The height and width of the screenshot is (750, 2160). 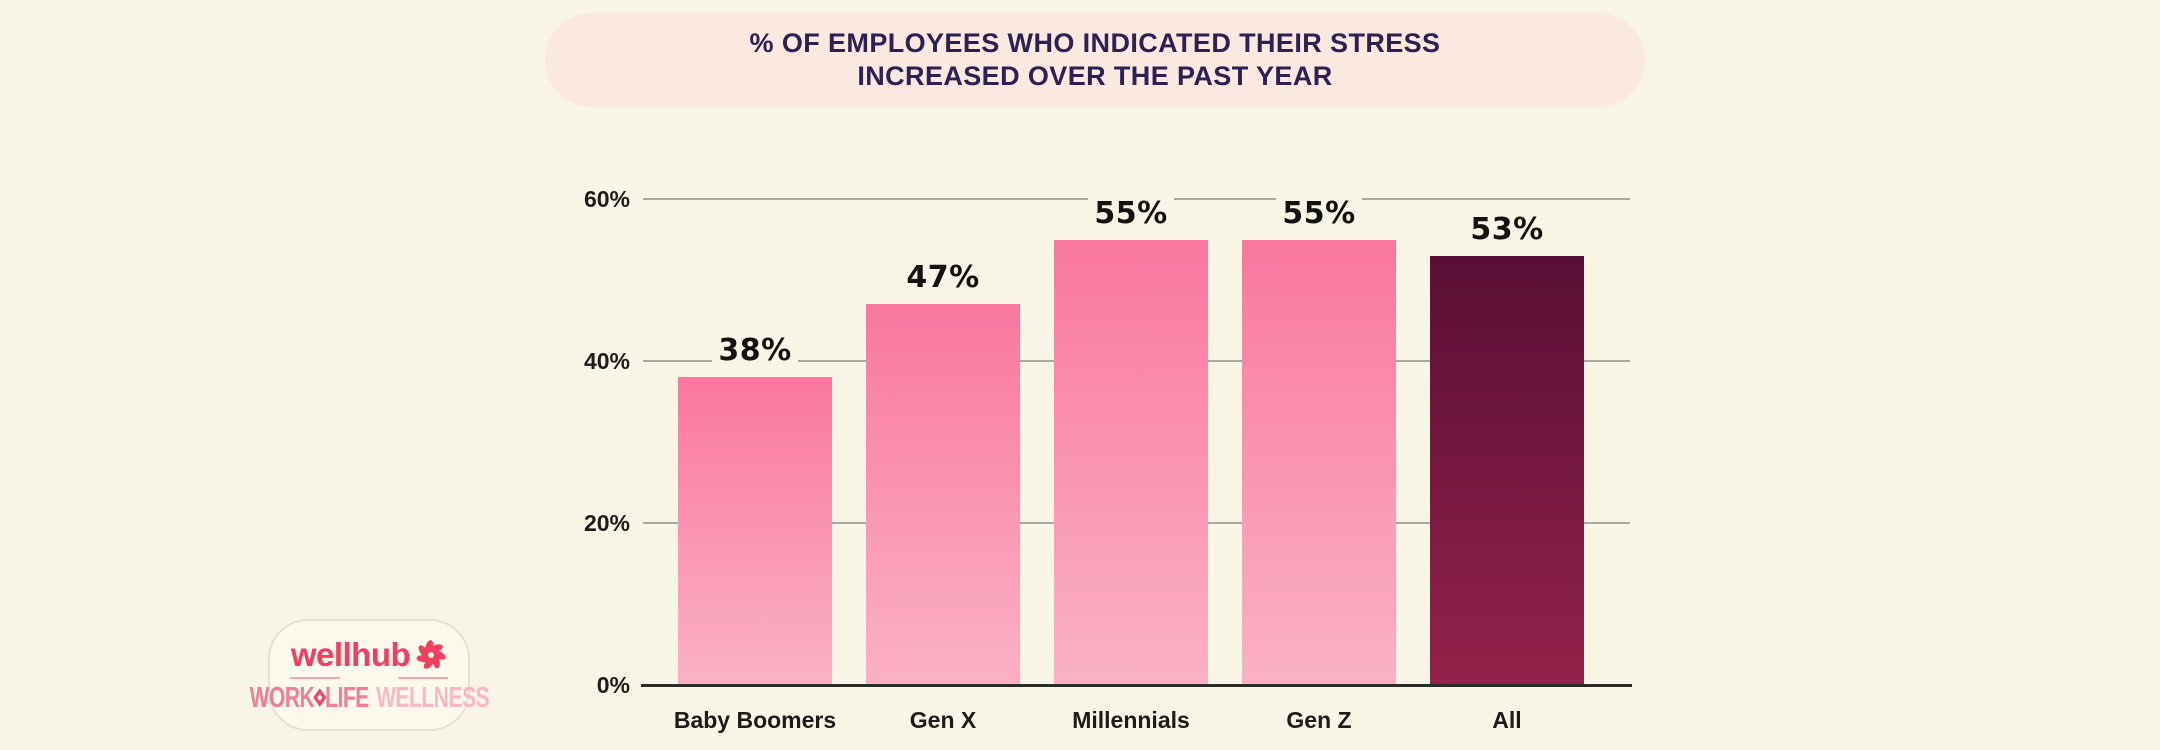 I want to click on y-axis-tick-label: 0%, so click(x=613, y=685).